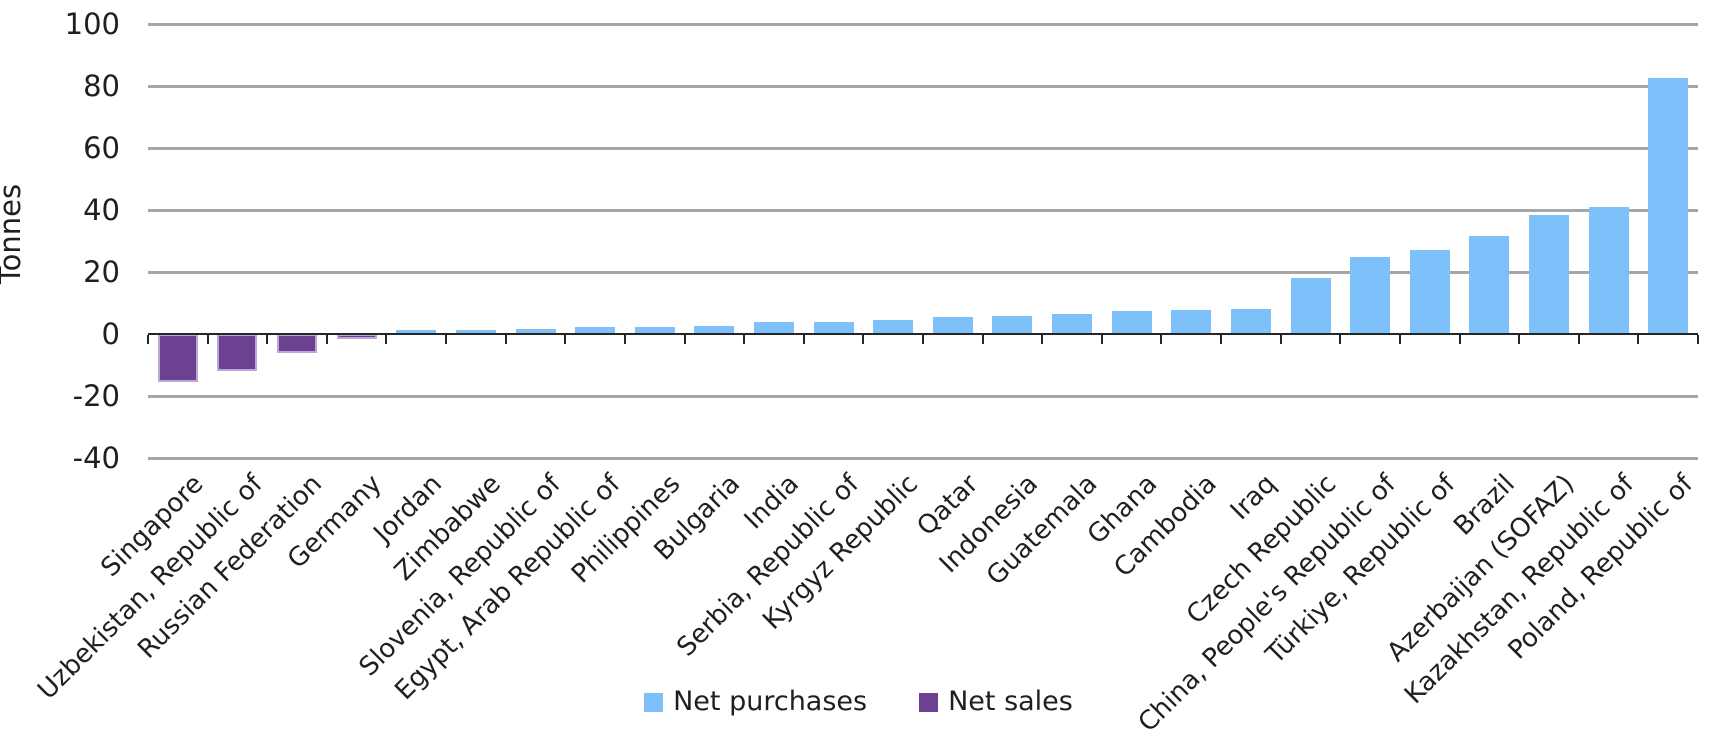 The width and height of the screenshot is (1717, 755). What do you see at coordinates (1191, 322) in the screenshot?
I see `bar-cambodia` at bounding box center [1191, 322].